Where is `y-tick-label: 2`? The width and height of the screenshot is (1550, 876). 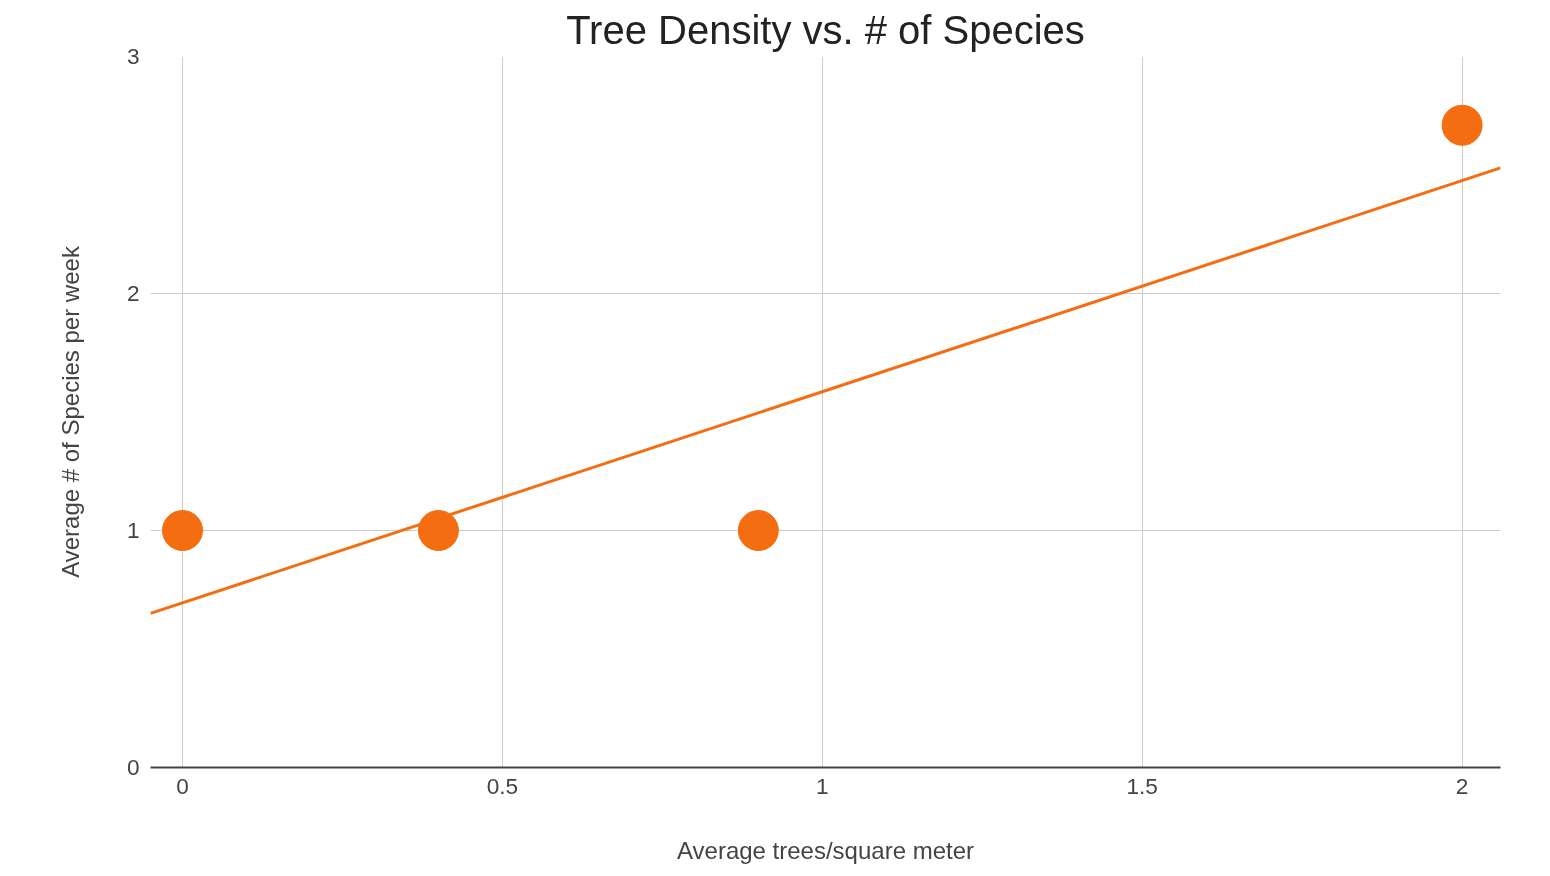 y-tick-label: 2 is located at coordinates (133, 293).